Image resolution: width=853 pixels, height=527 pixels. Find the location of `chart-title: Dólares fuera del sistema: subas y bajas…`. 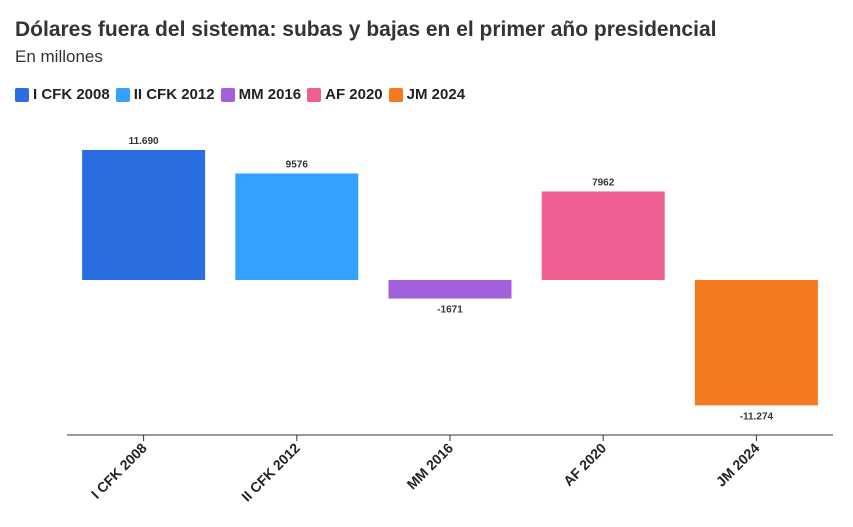

chart-title: Dólares fuera del sistema: subas y bajas… is located at coordinates (366, 29).